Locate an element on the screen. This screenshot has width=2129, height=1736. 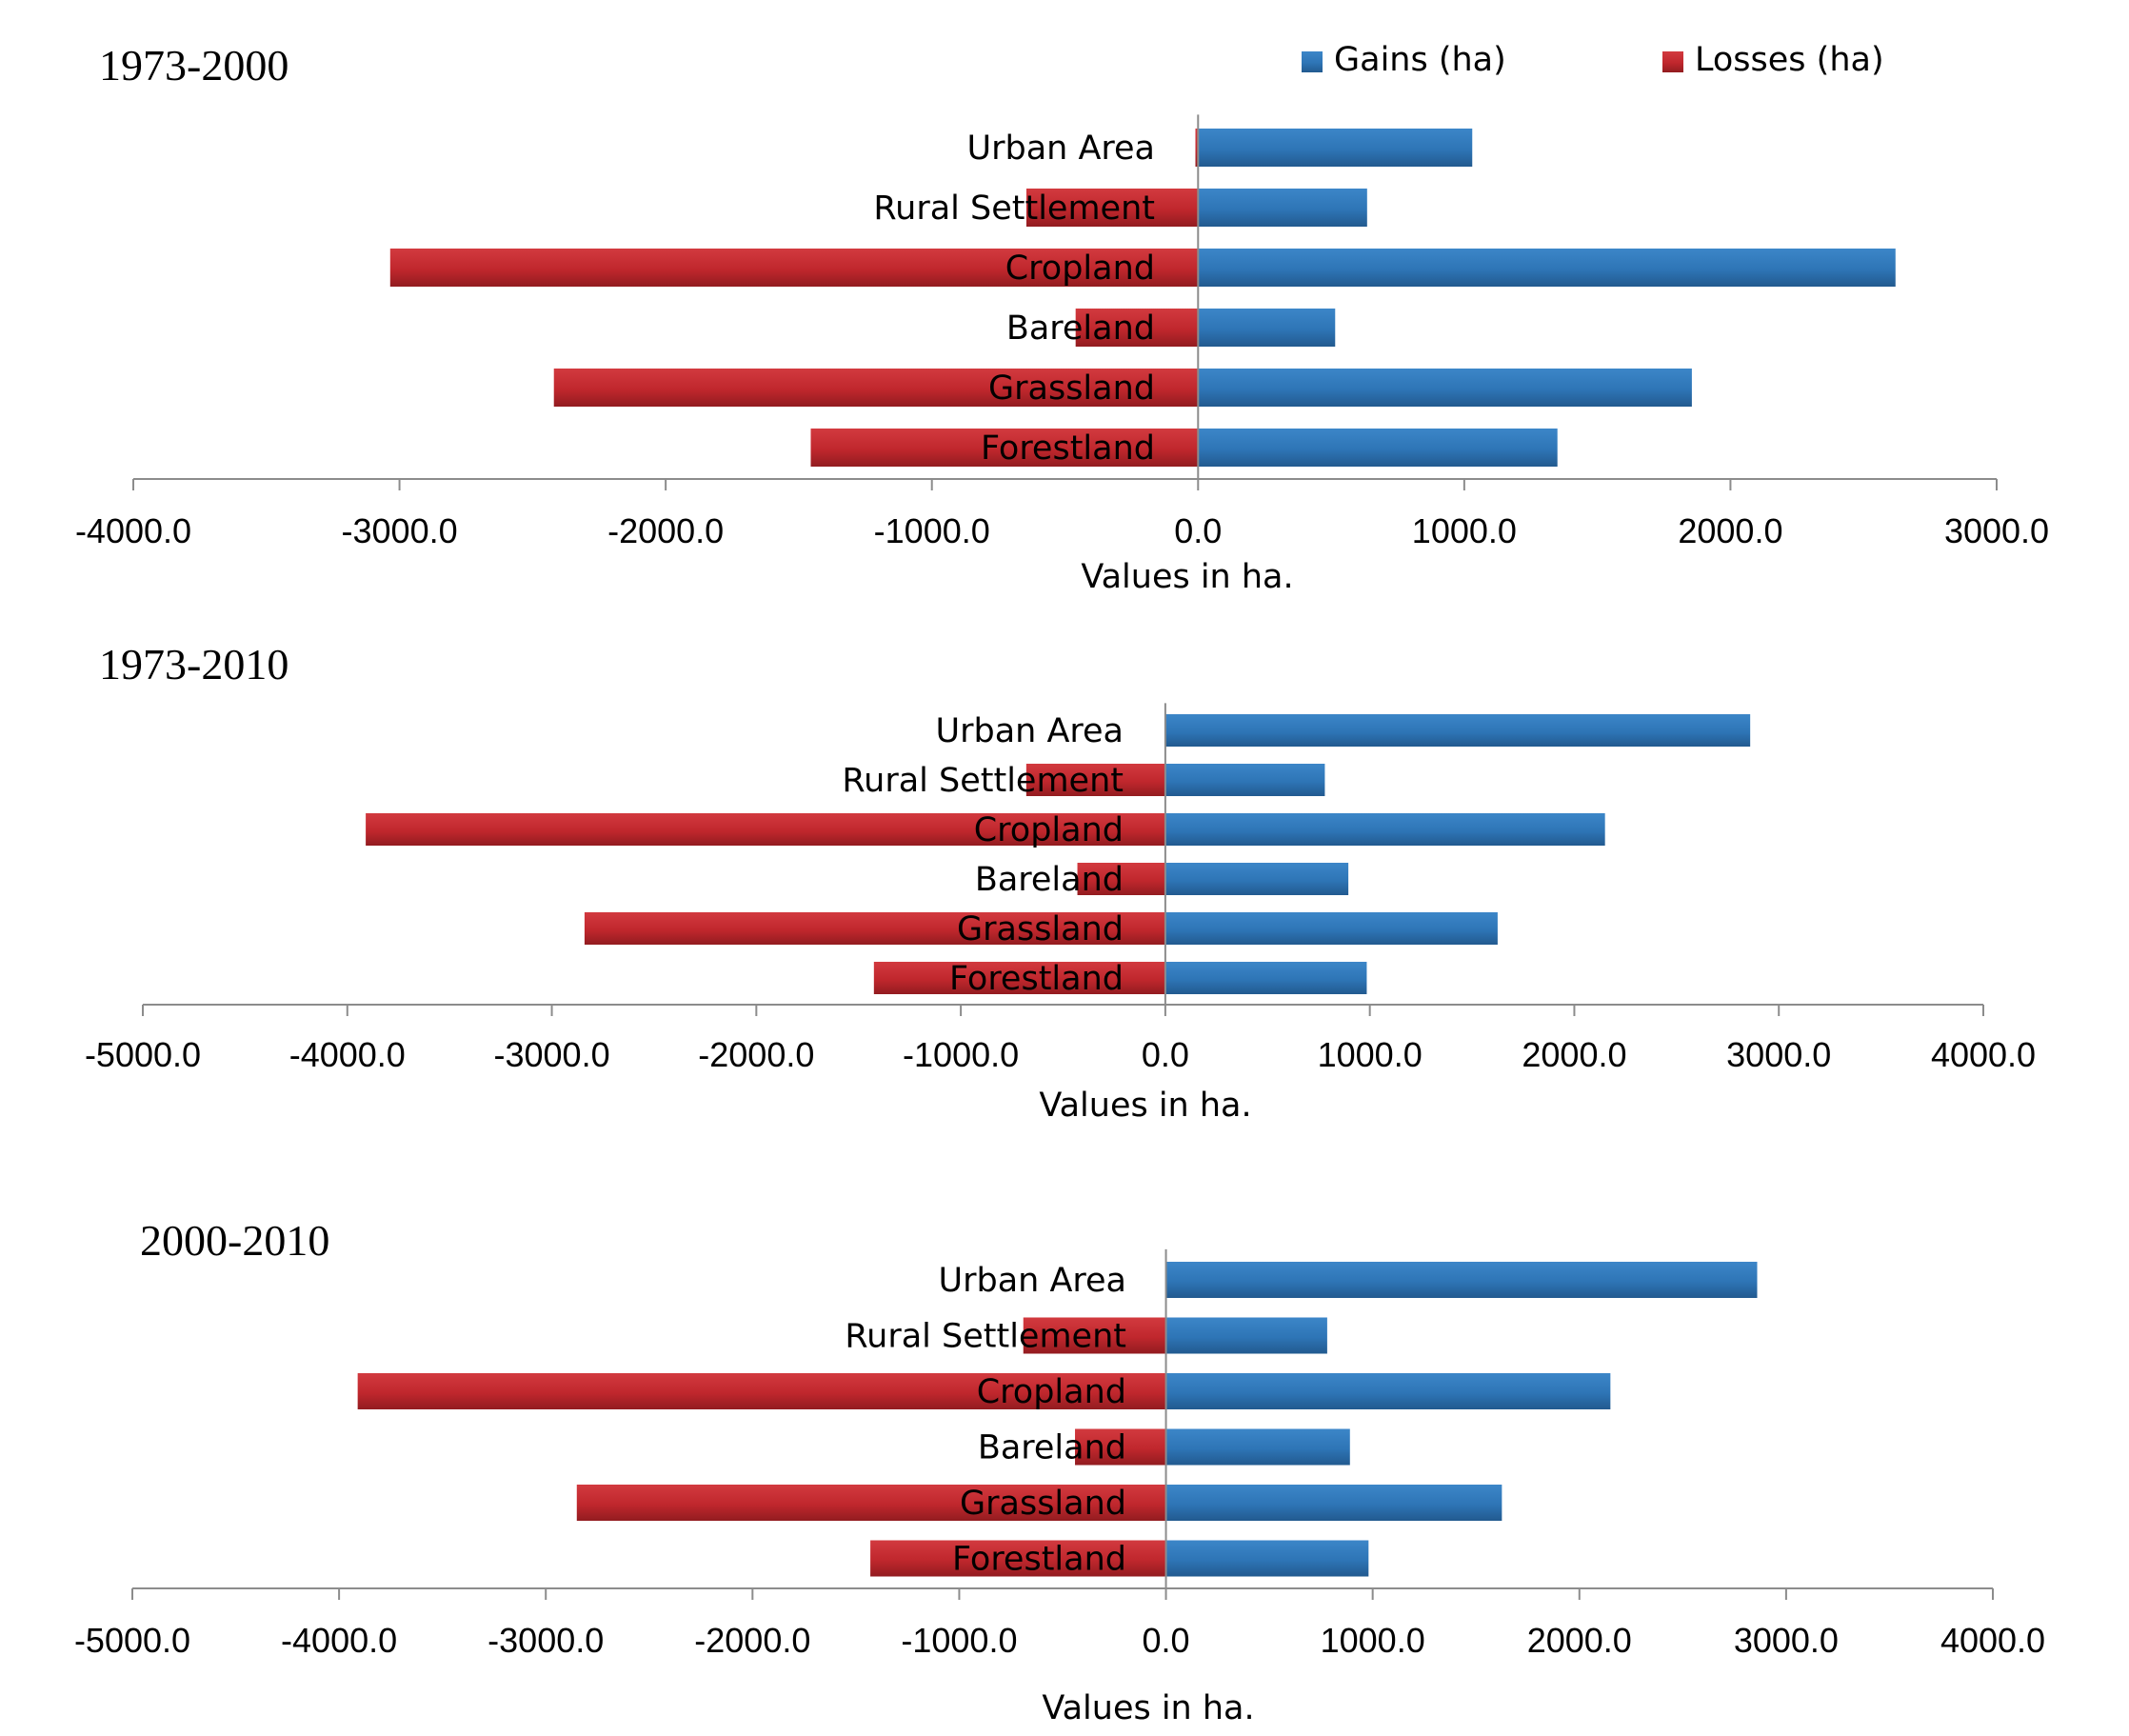
legend-gains-swatch is located at coordinates (1312, 61).